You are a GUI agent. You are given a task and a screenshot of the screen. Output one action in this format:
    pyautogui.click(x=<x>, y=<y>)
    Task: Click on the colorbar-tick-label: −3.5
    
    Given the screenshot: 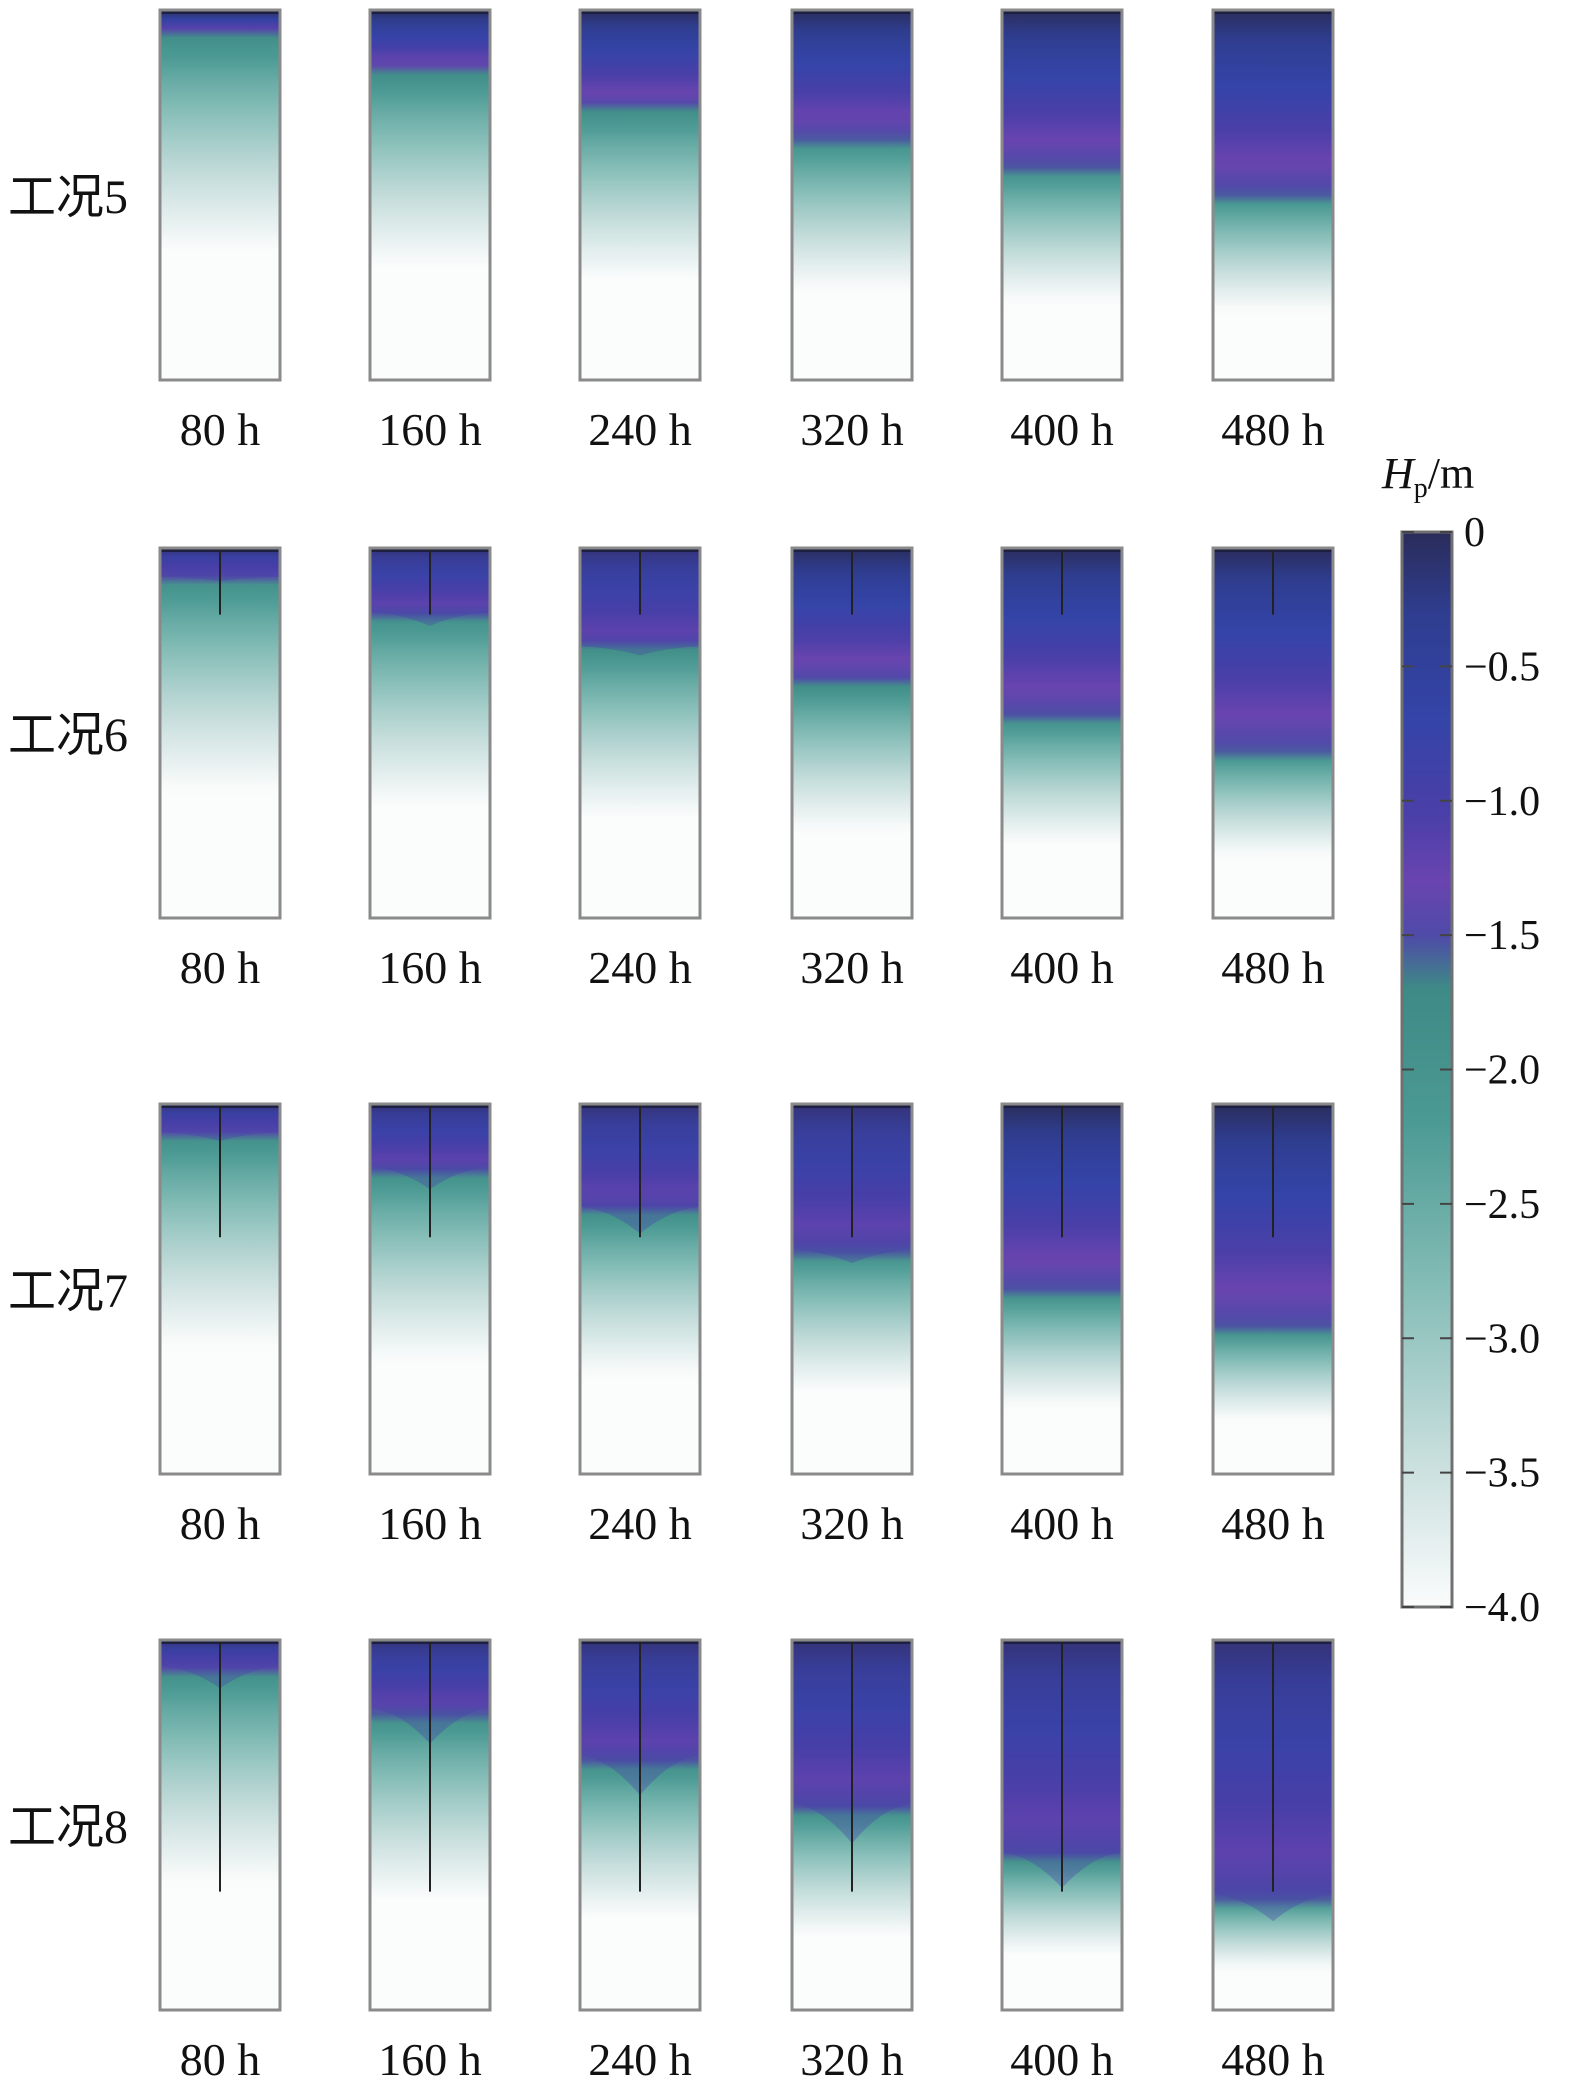 What is the action you would take?
    pyautogui.click(x=1502, y=1474)
    